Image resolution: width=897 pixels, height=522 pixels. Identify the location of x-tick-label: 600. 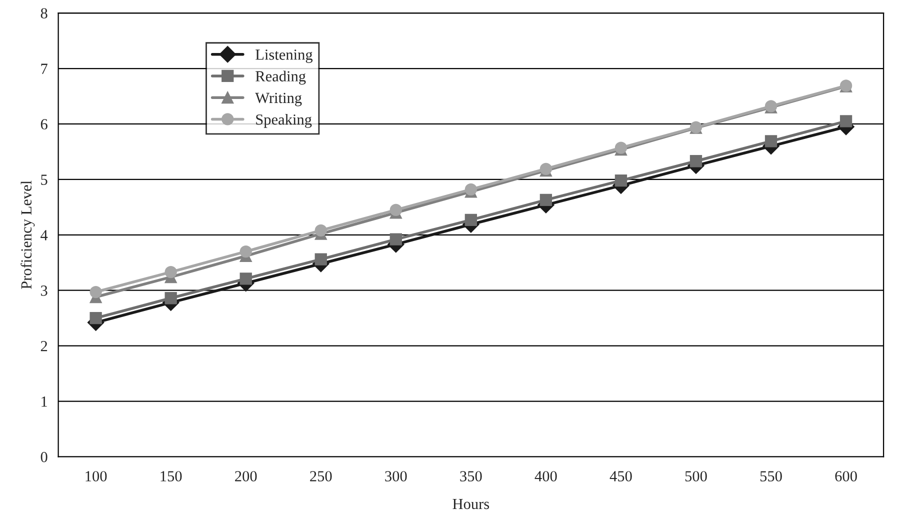
(846, 476).